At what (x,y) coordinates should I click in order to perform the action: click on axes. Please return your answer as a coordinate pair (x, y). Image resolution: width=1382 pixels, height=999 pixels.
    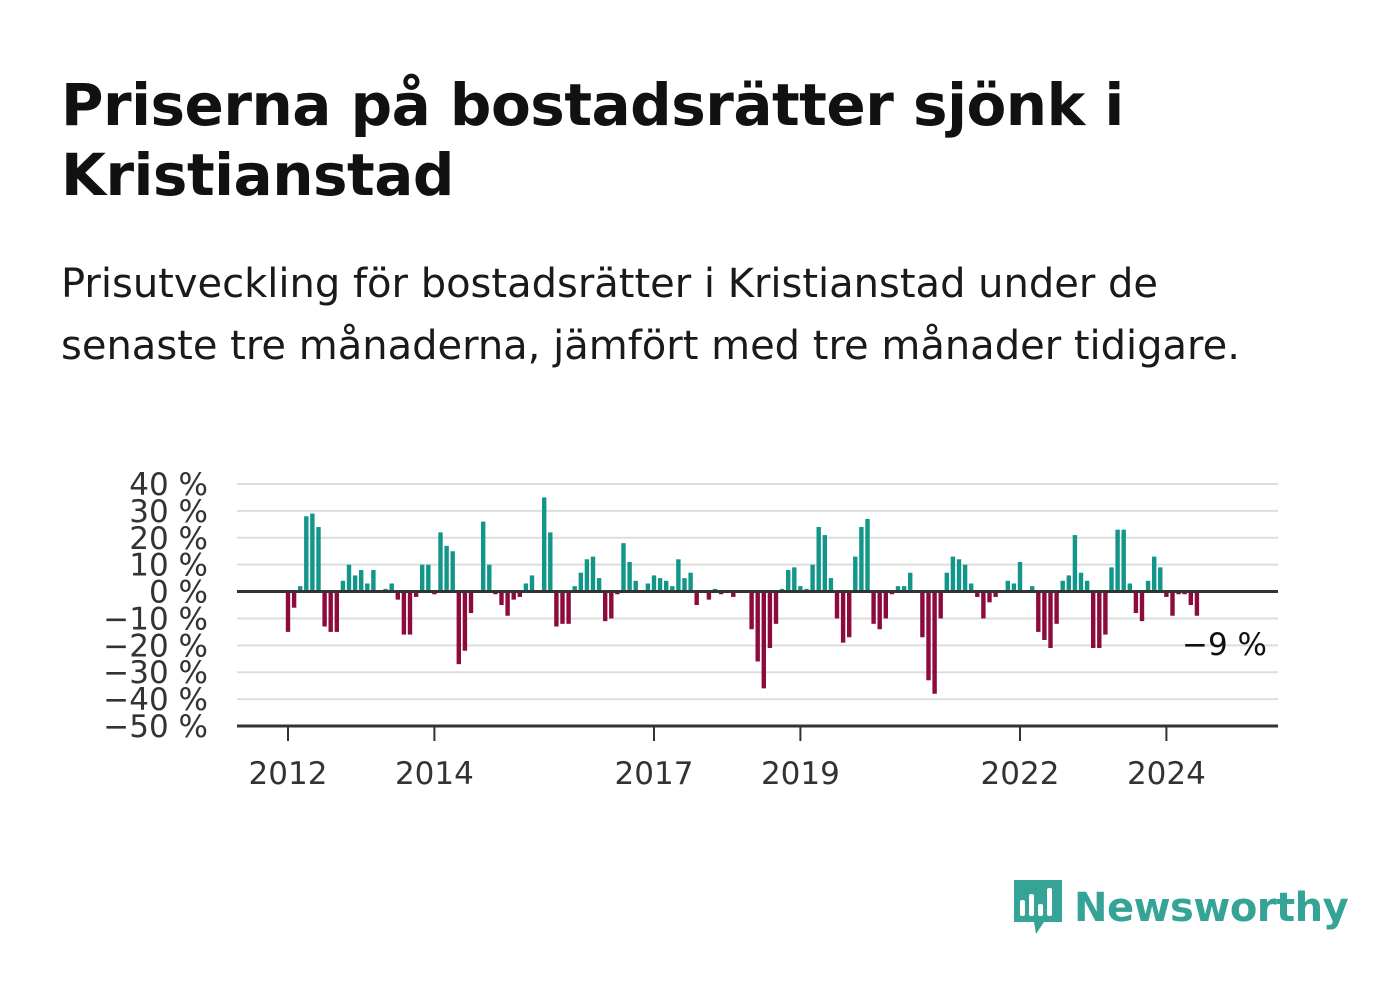
    Looking at the image, I should click on (757, 665).